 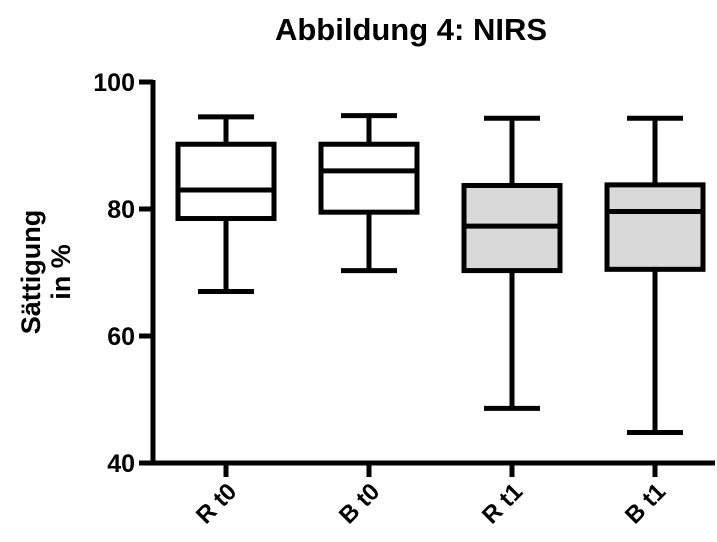 I want to click on y-axis-label: Sättigung in %, so click(x=46, y=272).